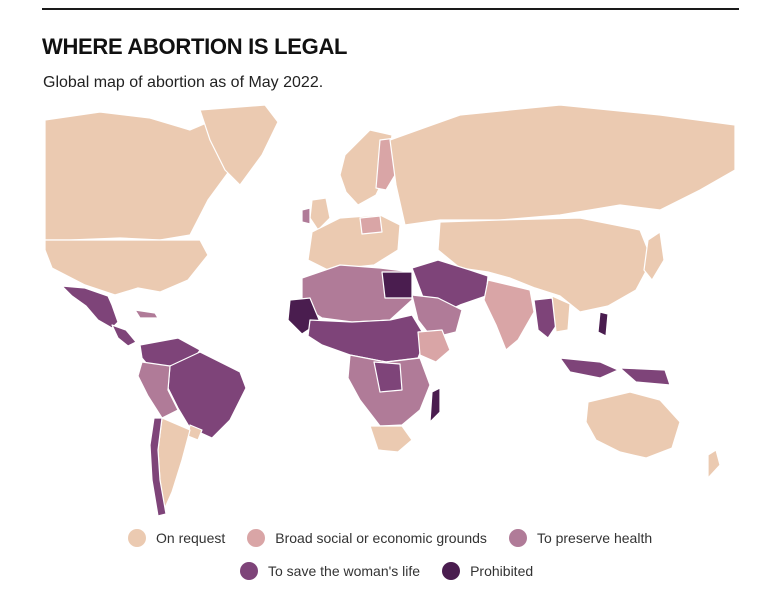 The width and height of the screenshot is (780, 590). I want to click on region-usa, so click(126, 267).